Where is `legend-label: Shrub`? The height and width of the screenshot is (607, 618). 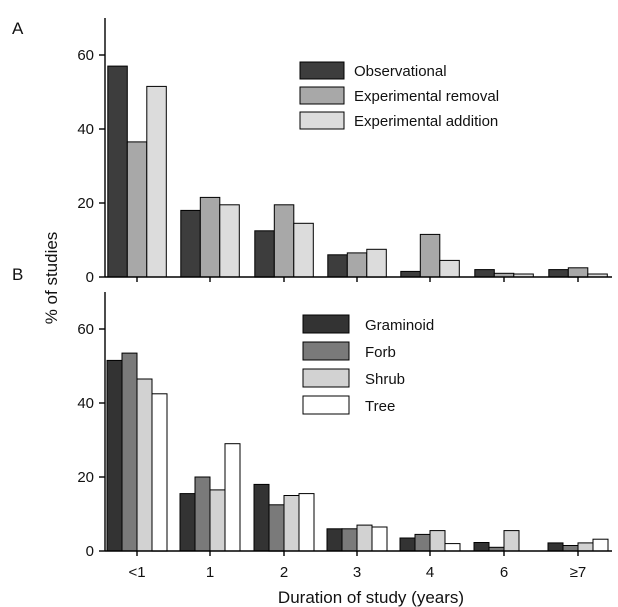 legend-label: Shrub is located at coordinates (385, 379).